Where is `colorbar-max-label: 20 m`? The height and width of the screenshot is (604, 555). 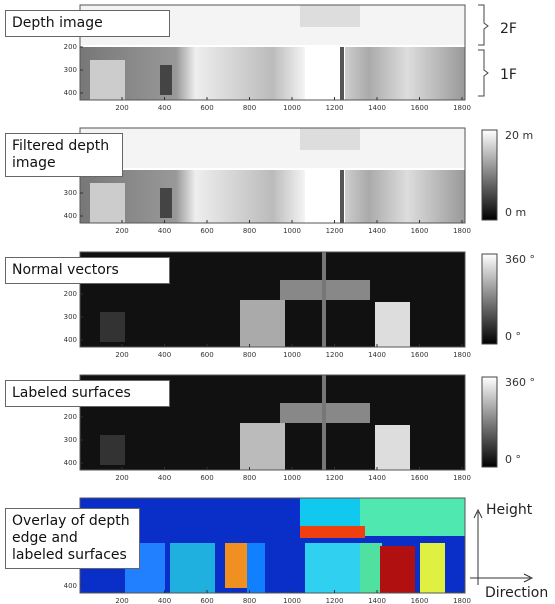
colorbar-max-label: 20 m is located at coordinates (519, 135).